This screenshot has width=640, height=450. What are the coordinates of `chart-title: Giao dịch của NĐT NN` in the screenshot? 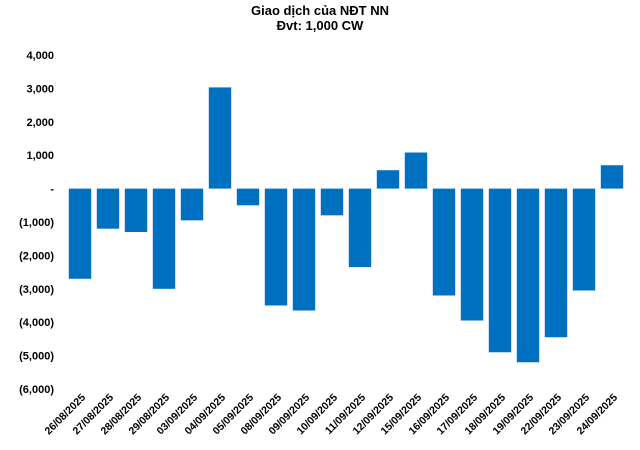 It's located at (320, 10).